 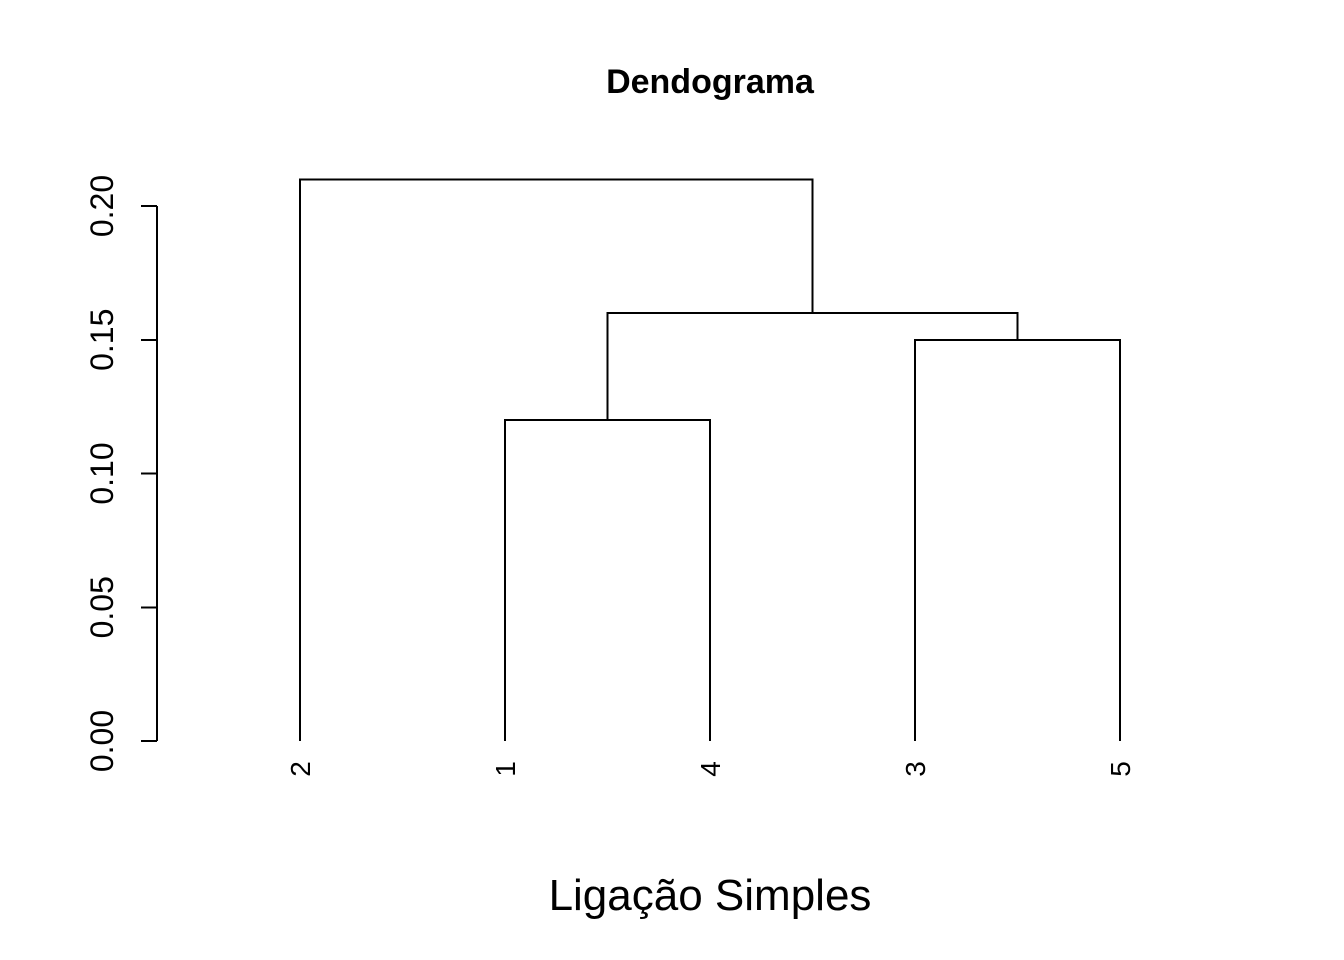 I want to click on leaf-label: 5, so click(x=1120, y=769).